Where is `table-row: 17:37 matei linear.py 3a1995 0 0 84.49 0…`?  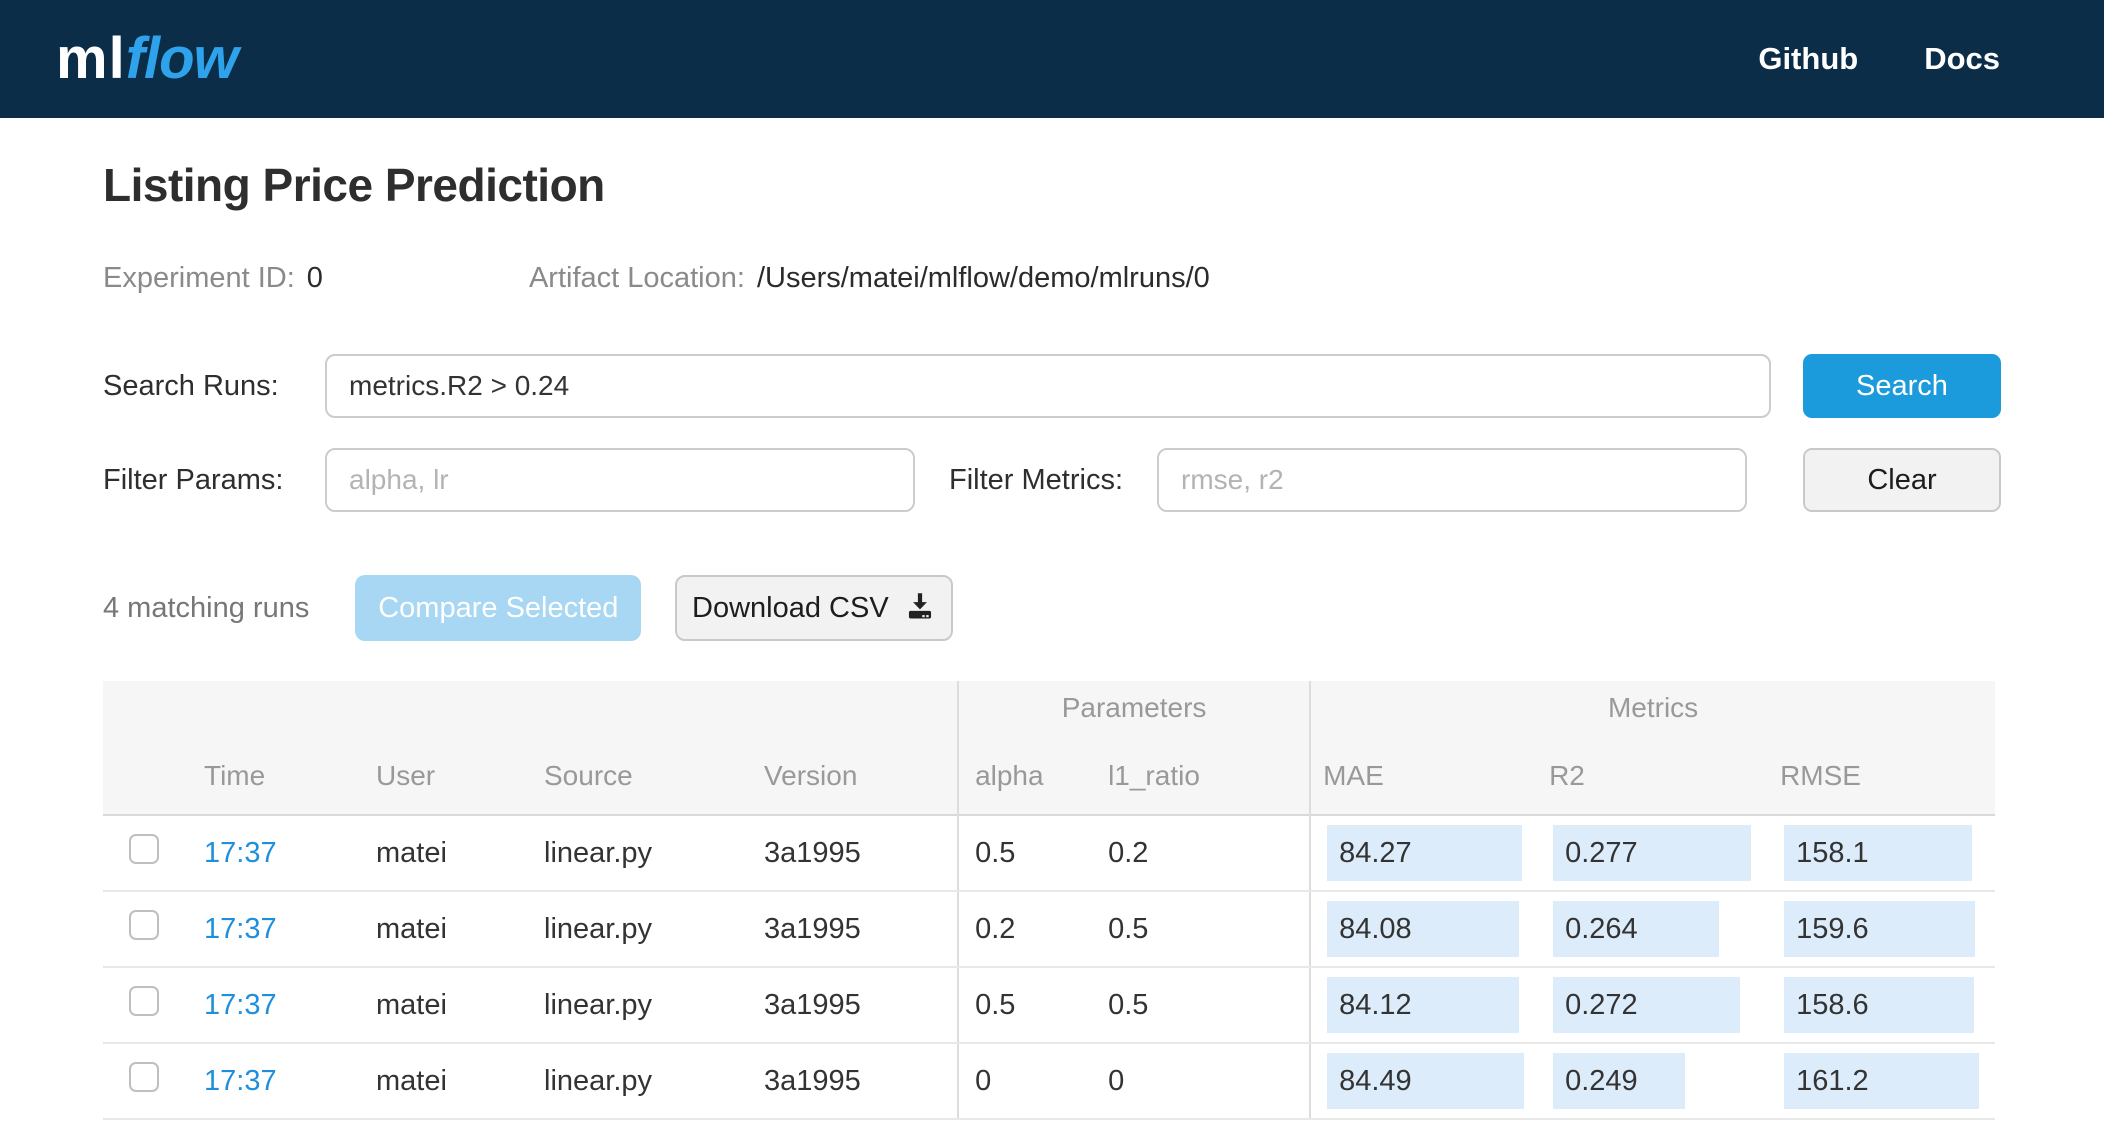 table-row: 17:37 matei linear.py 3a1995 0 0 84.49 0… is located at coordinates (1049, 1081).